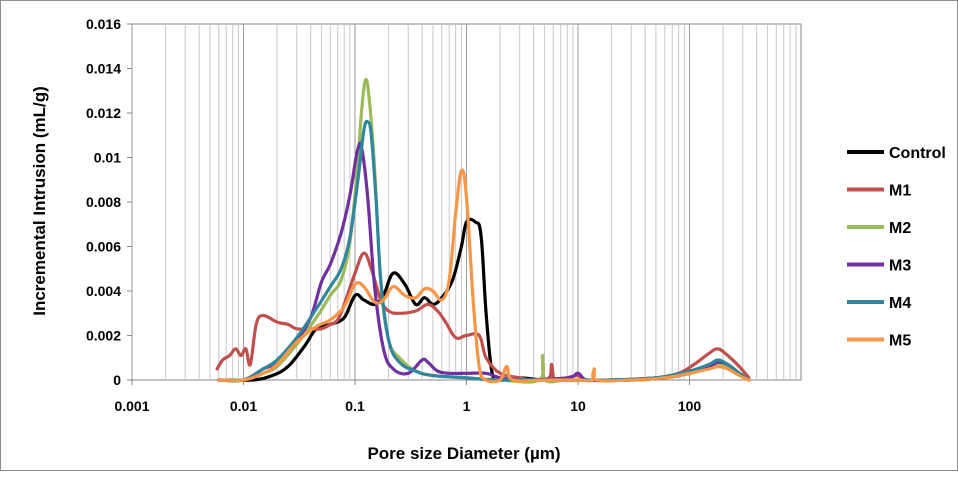  I want to click on y-tick-label: 0, so click(117, 380).